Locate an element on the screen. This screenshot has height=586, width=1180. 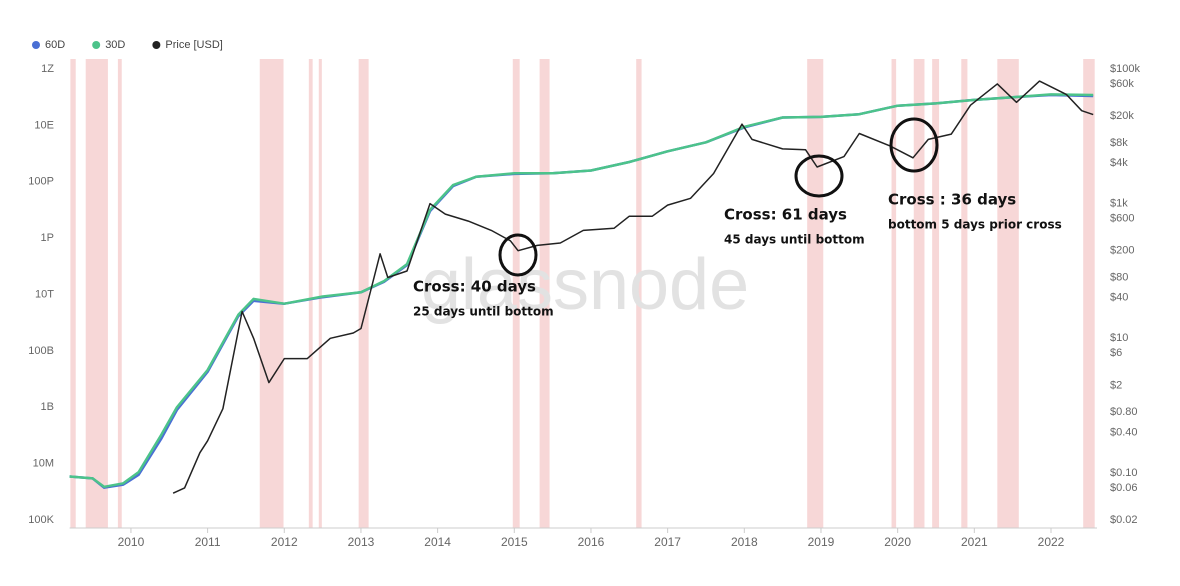
y2-tick-label: $0.40 is located at coordinates (1124, 432).